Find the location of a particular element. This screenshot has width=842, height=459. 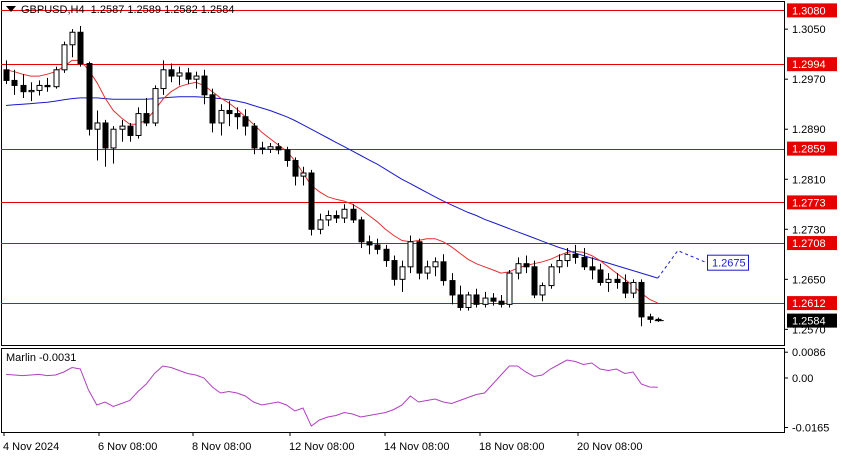

target-label-text: 1.2675 is located at coordinates (729, 264).